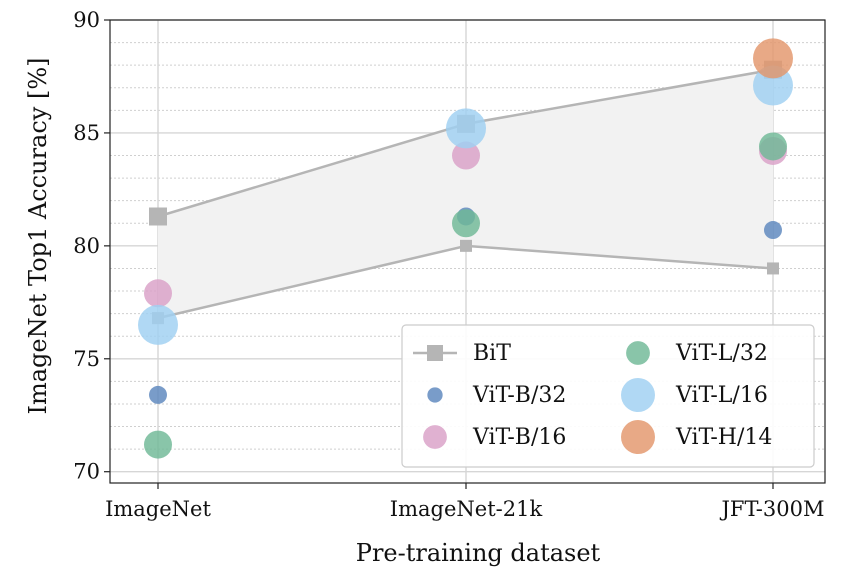 The height and width of the screenshot is (574, 847). Describe the element at coordinates (466, 509) in the screenshot. I see `x-tick-label: ImageNet-21k` at that location.